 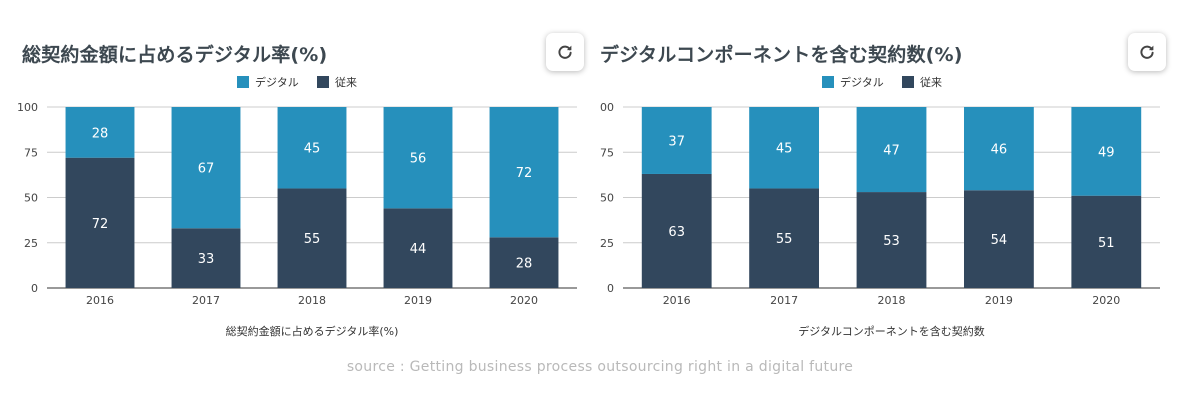 I want to click on x-axis-title: 総契約金額に占めるデジタル率(%), so click(x=312, y=331).